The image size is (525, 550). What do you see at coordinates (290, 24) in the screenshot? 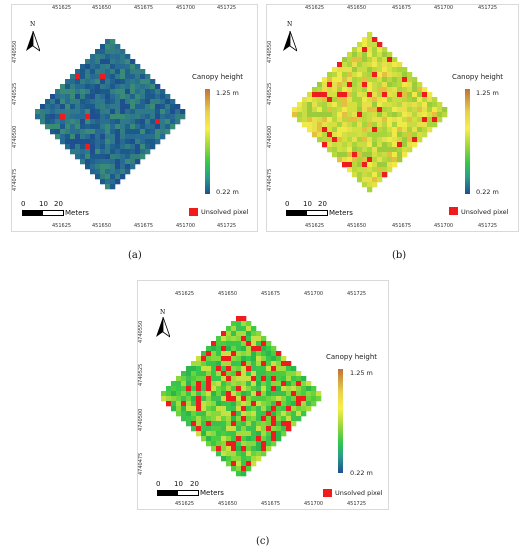
I see `north-label: N` at bounding box center [290, 24].